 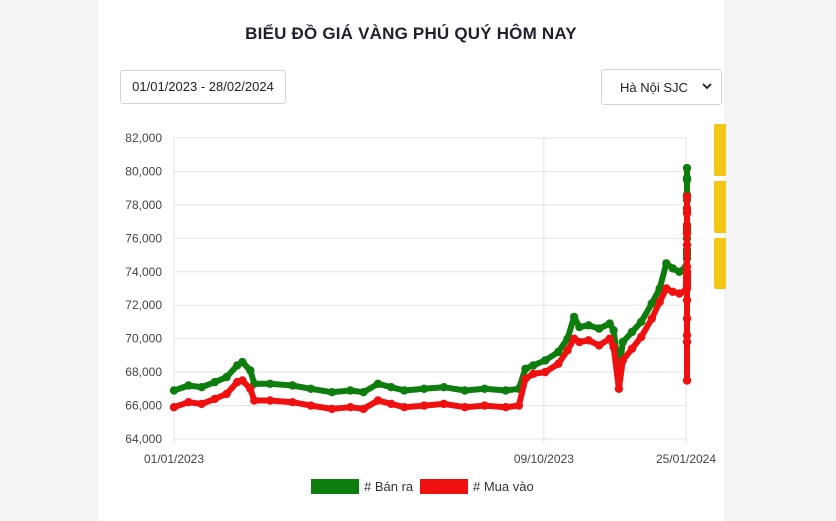 I want to click on legend-label: # Bán ra, so click(x=389, y=486).